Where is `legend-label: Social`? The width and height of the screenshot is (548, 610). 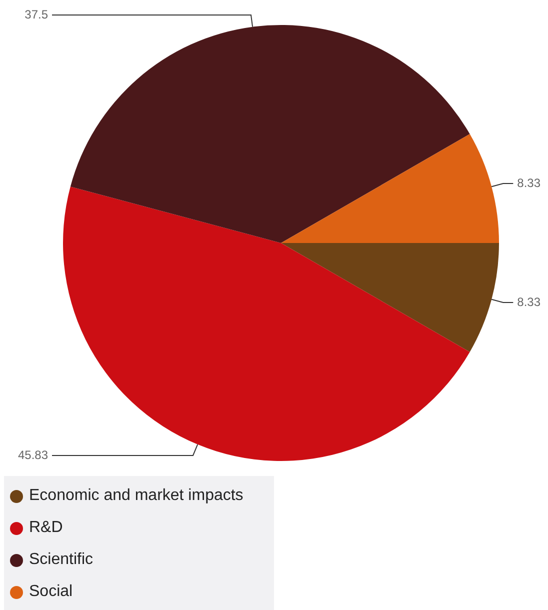 legend-label: Social is located at coordinates (51, 592).